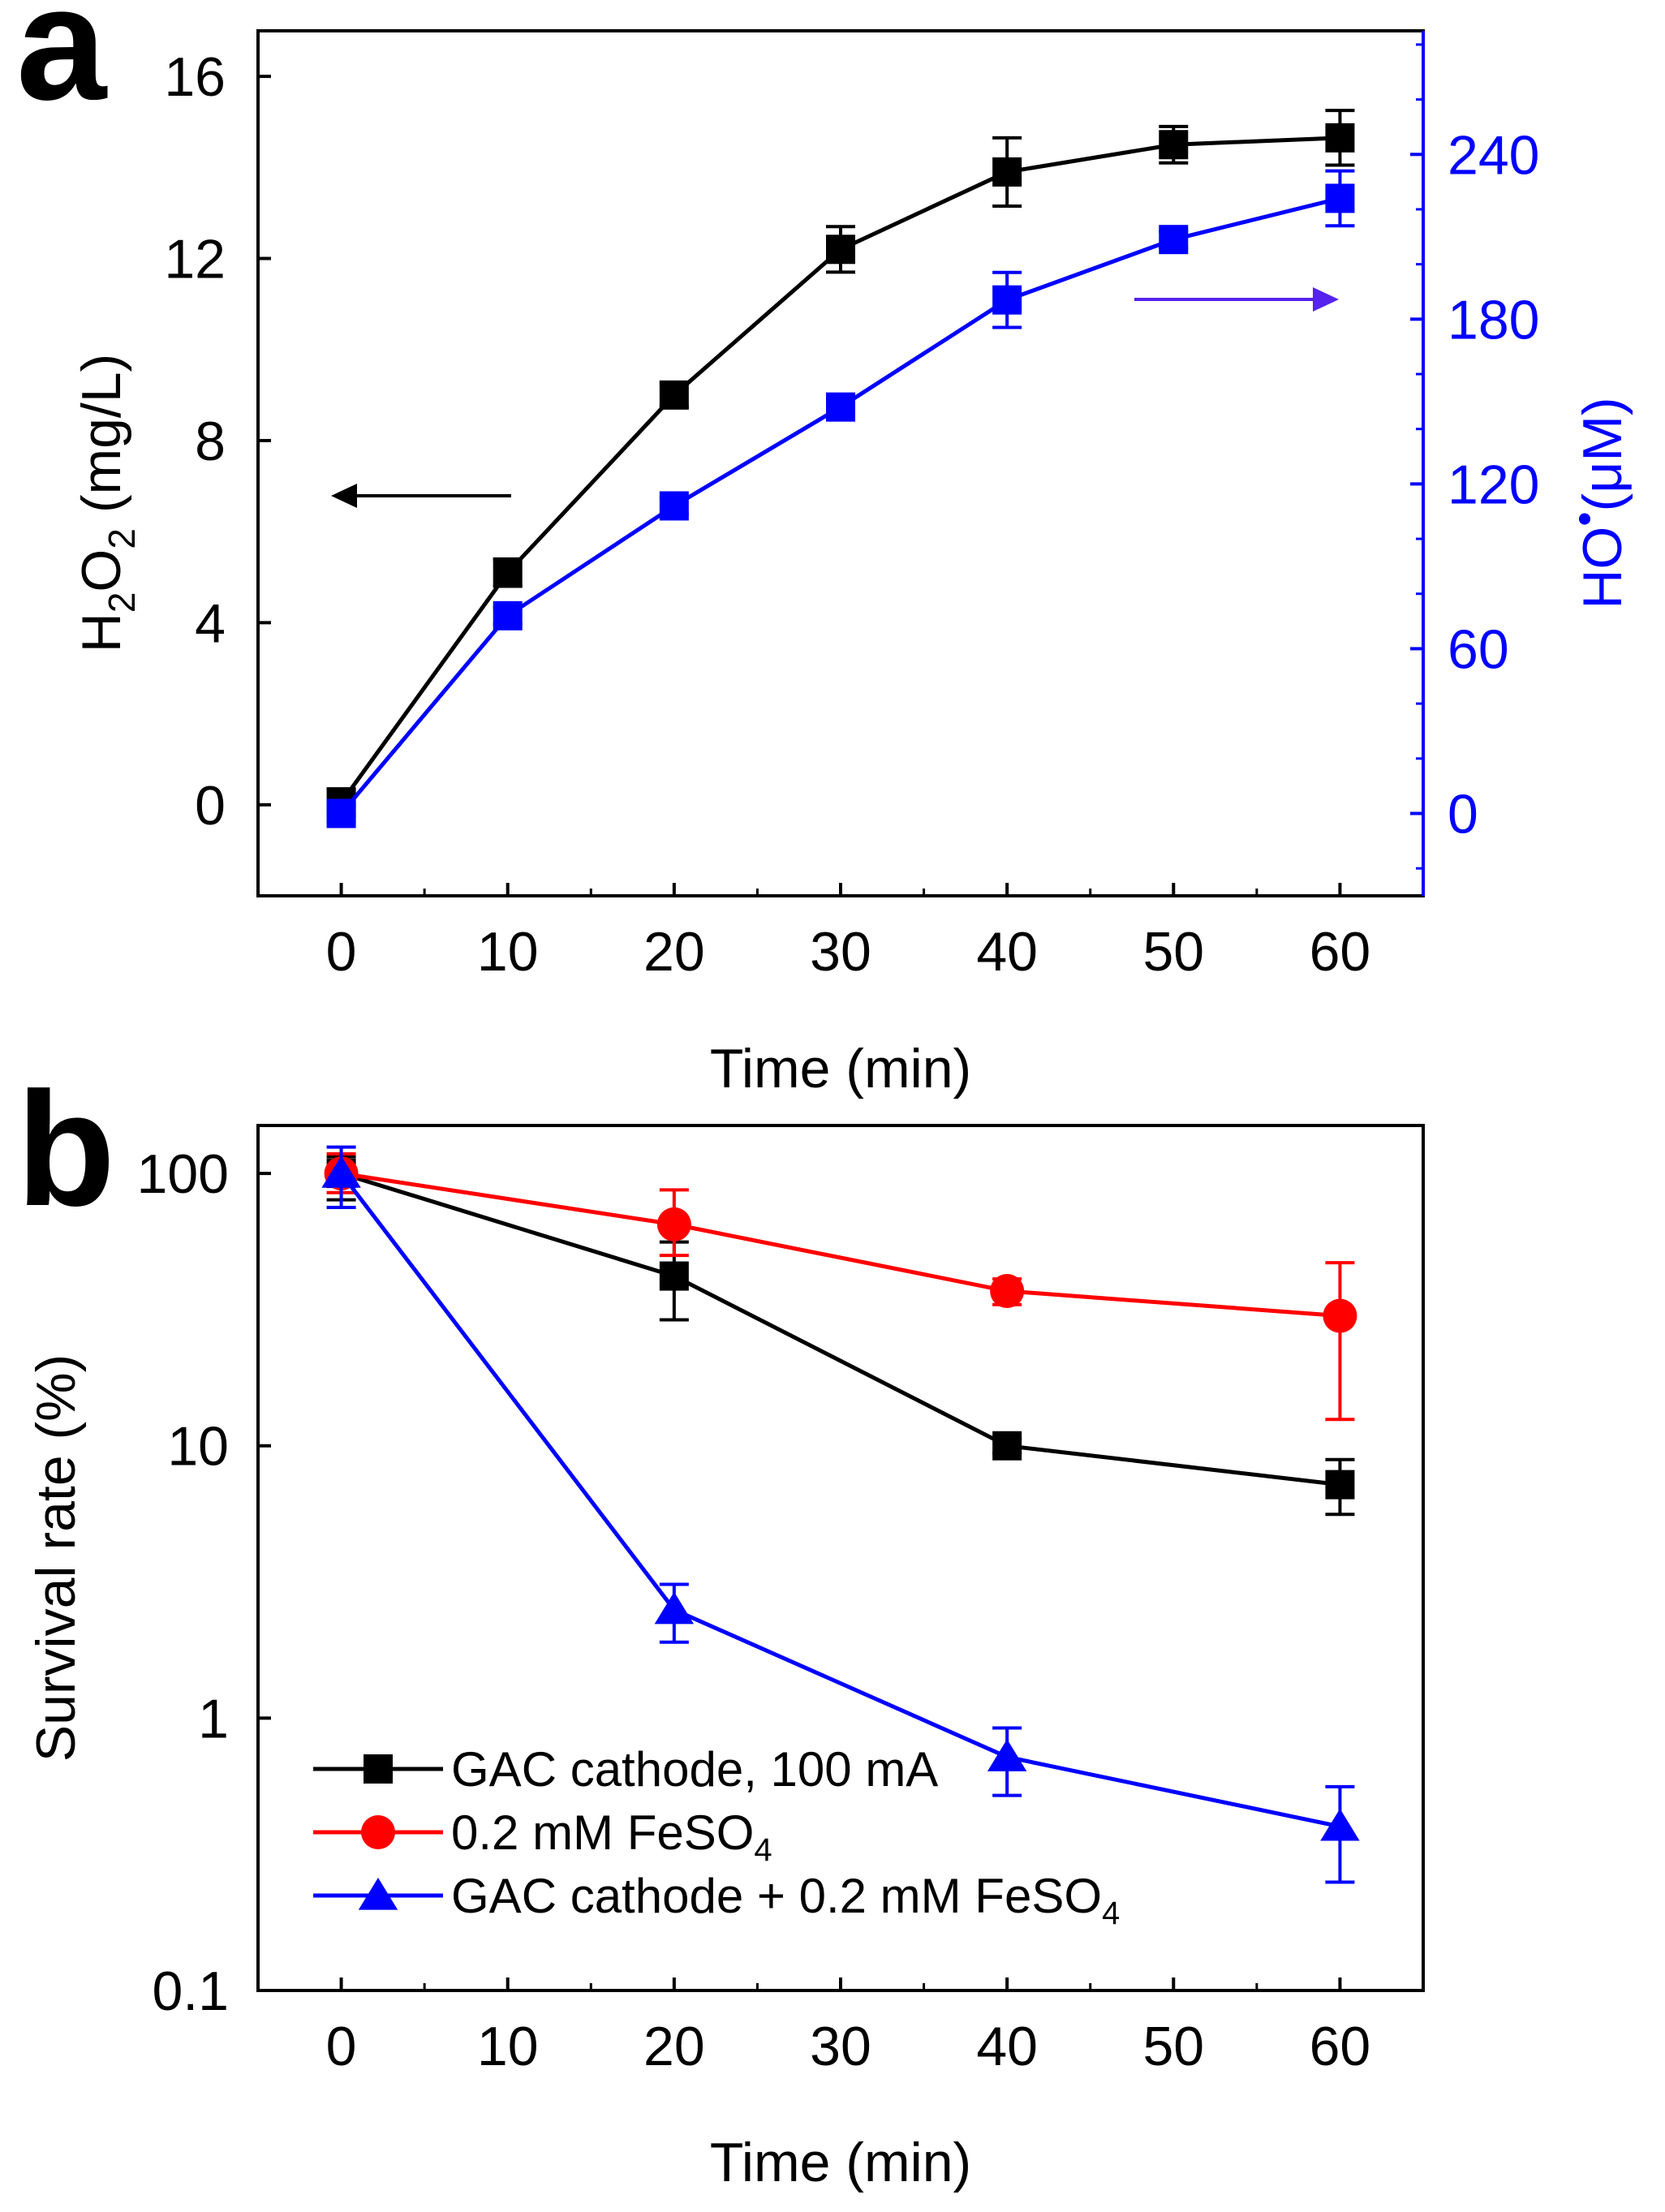  Describe the element at coordinates (62, 67) in the screenshot. I see `panel-label-a: a` at that location.